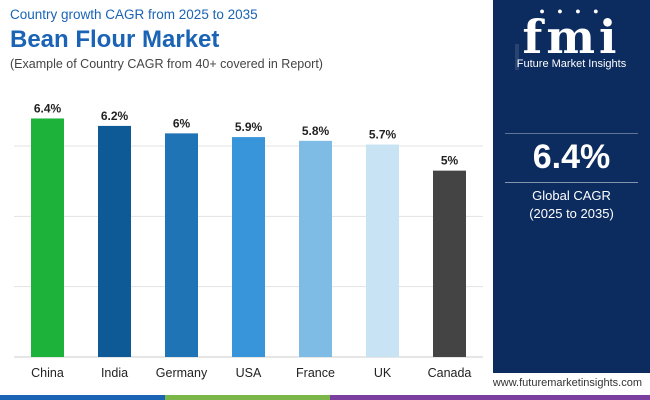  What do you see at coordinates (567, 383) in the screenshot?
I see `footer-url: www.futuremarketinsights.com` at bounding box center [567, 383].